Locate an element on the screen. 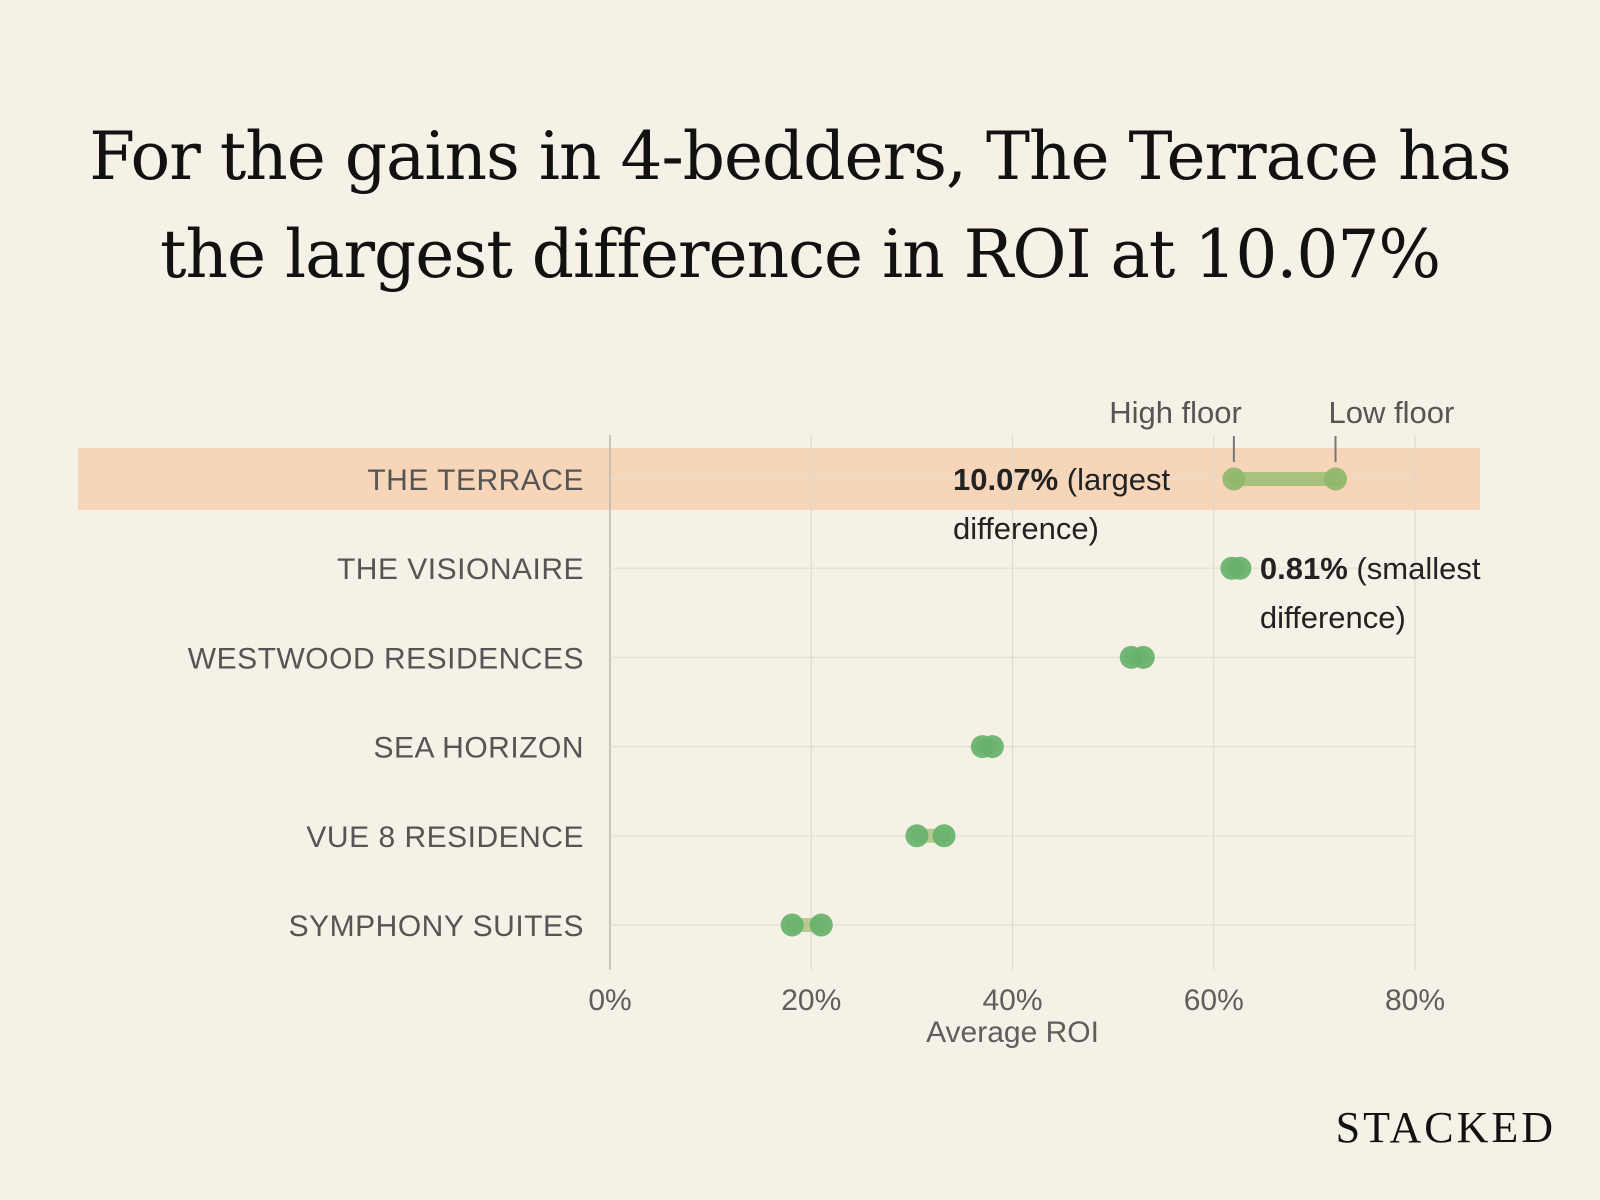 The width and height of the screenshot is (1600, 1200). legend-label-high: High floor is located at coordinates (1175, 412).